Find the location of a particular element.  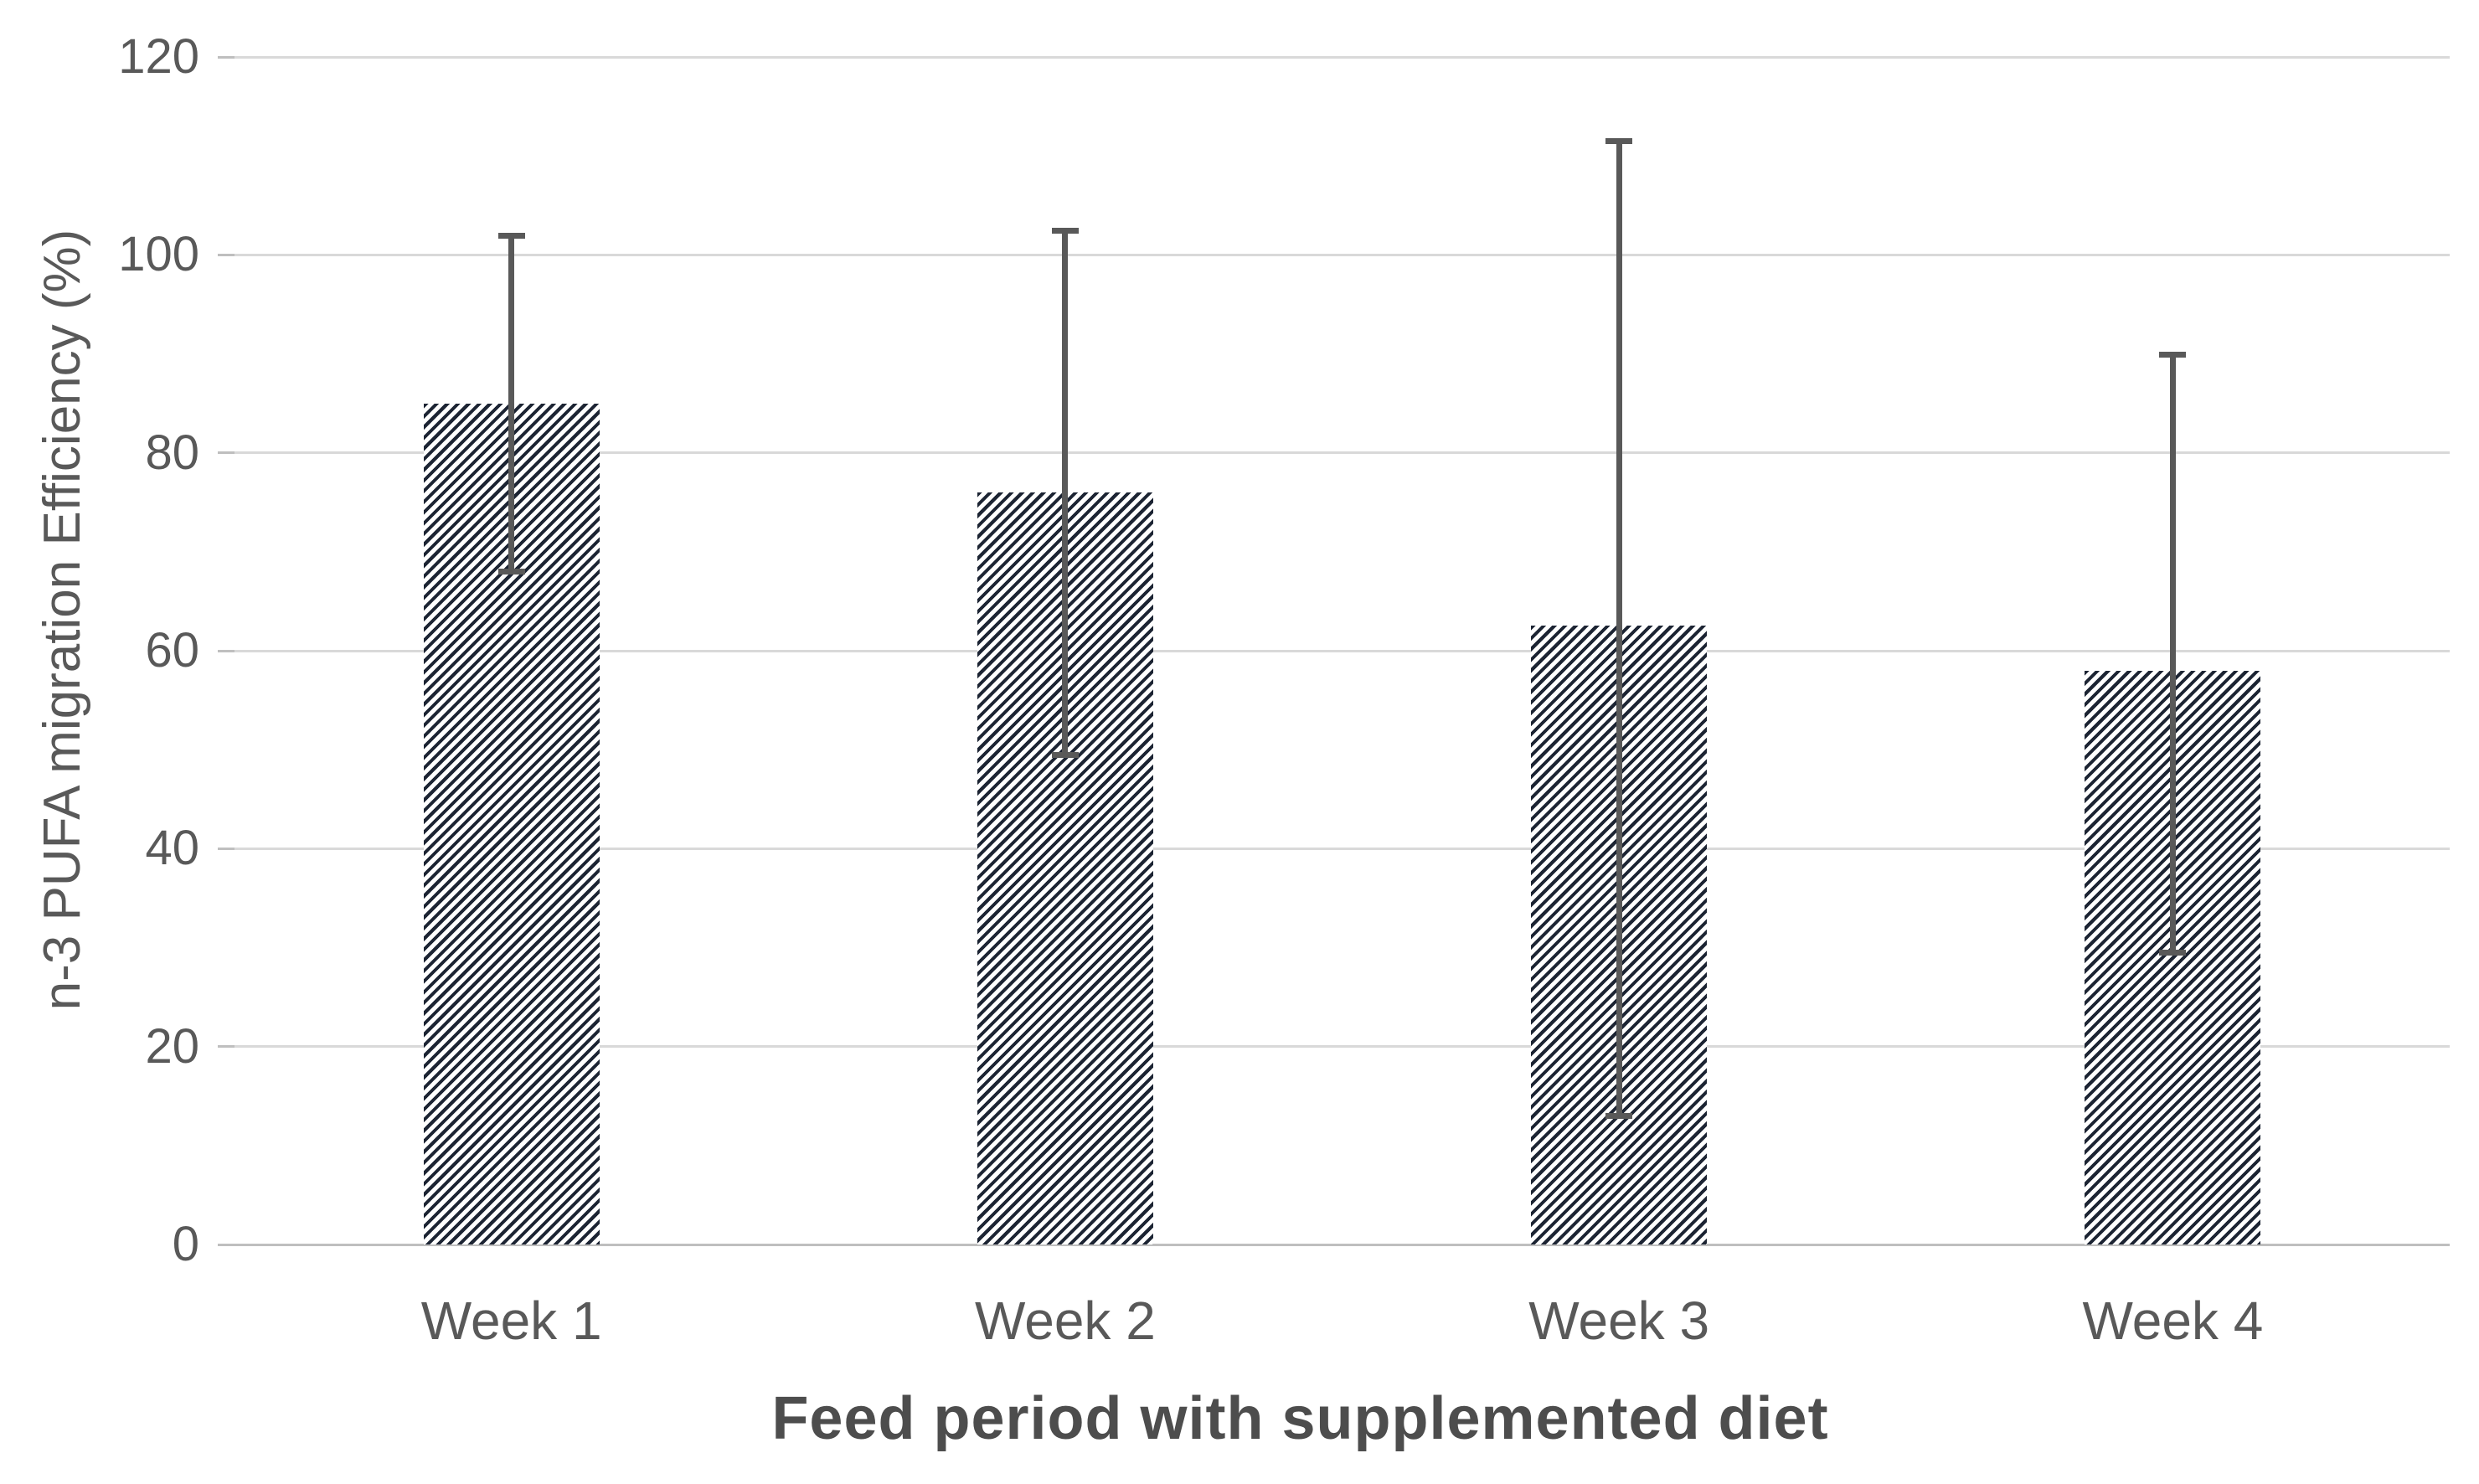

y-tick-label: 80 is located at coordinates (172, 453).